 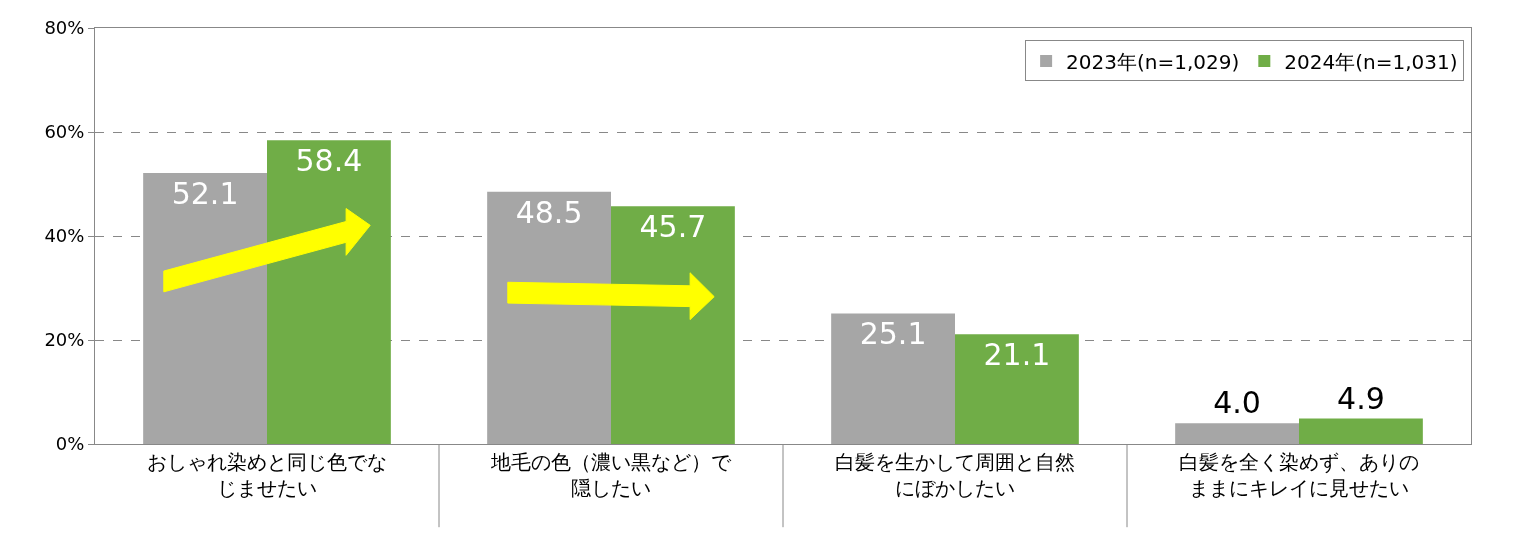 I want to click on y-tick-label: 0%, so click(x=70, y=444).